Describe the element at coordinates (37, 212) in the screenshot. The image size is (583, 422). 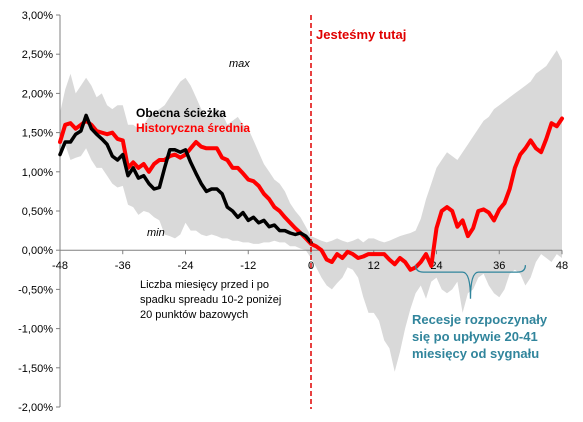
I see `y-tick-label: 0,50%` at that location.